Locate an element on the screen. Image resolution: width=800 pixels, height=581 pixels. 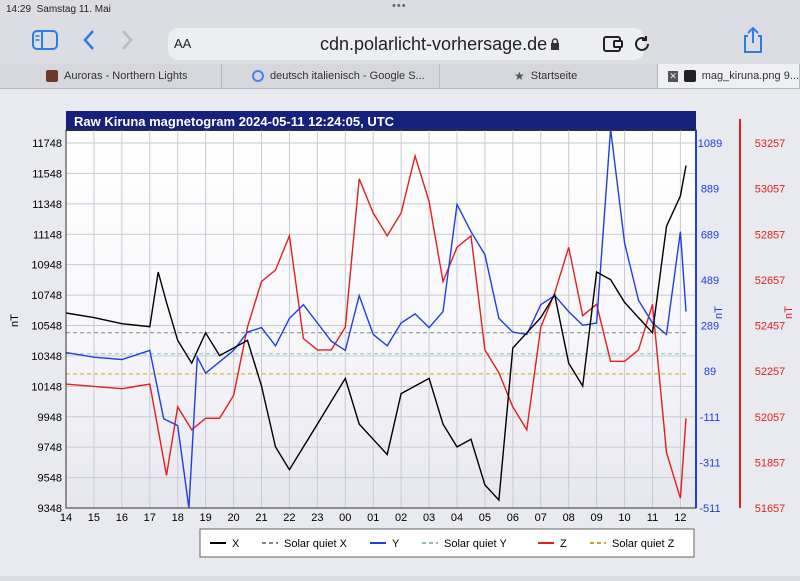
y-tick-red: 52057 is located at coordinates (770, 418).